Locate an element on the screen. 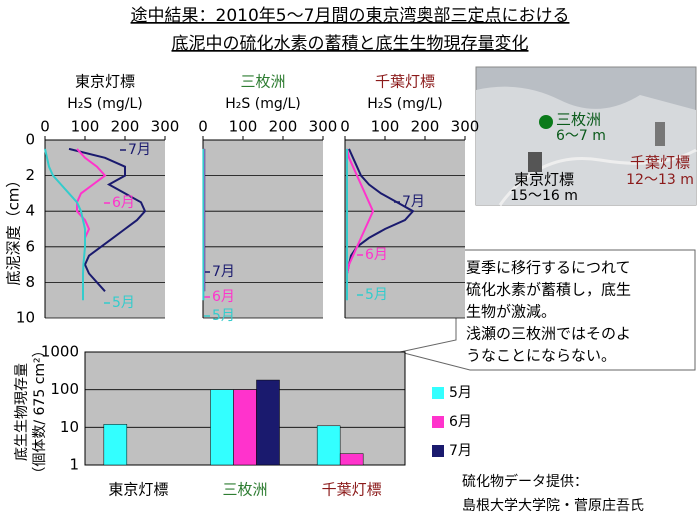  chart-title: 千葉灯標 is located at coordinates (405, 82).